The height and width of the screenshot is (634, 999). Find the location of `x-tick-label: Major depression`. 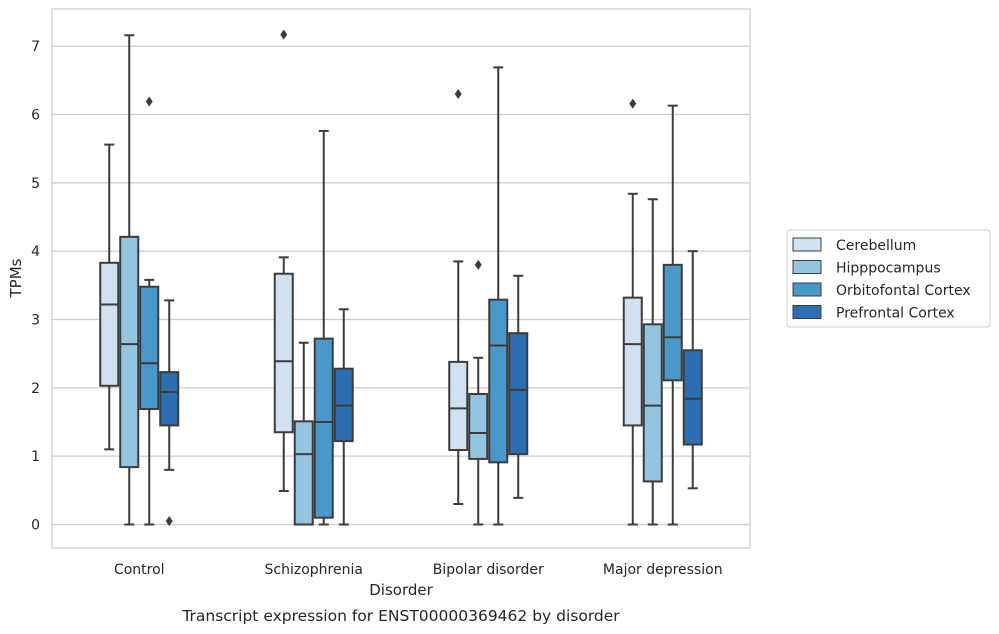

x-tick-label: Major depression is located at coordinates (663, 570).